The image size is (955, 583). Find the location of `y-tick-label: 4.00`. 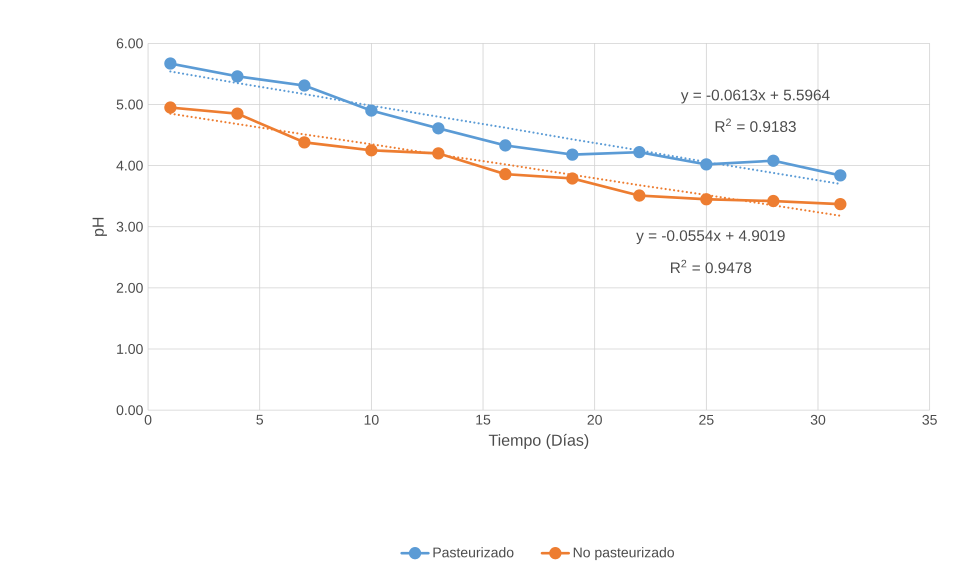

y-tick-label: 4.00 is located at coordinates (129, 165).